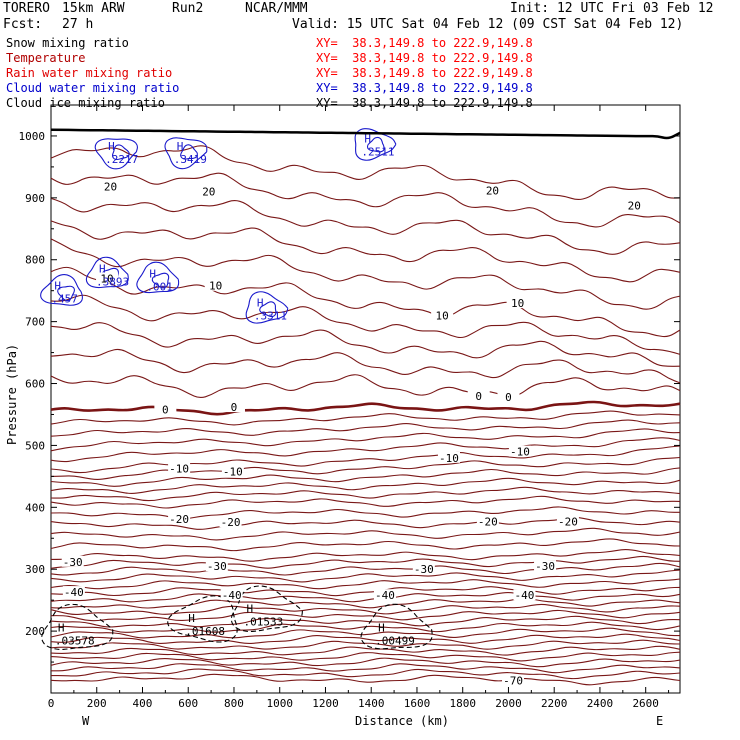 The image size is (740, 740). Describe the element at coordinates (78, 24) in the screenshot. I see `fcst-value: 27 h` at that location.